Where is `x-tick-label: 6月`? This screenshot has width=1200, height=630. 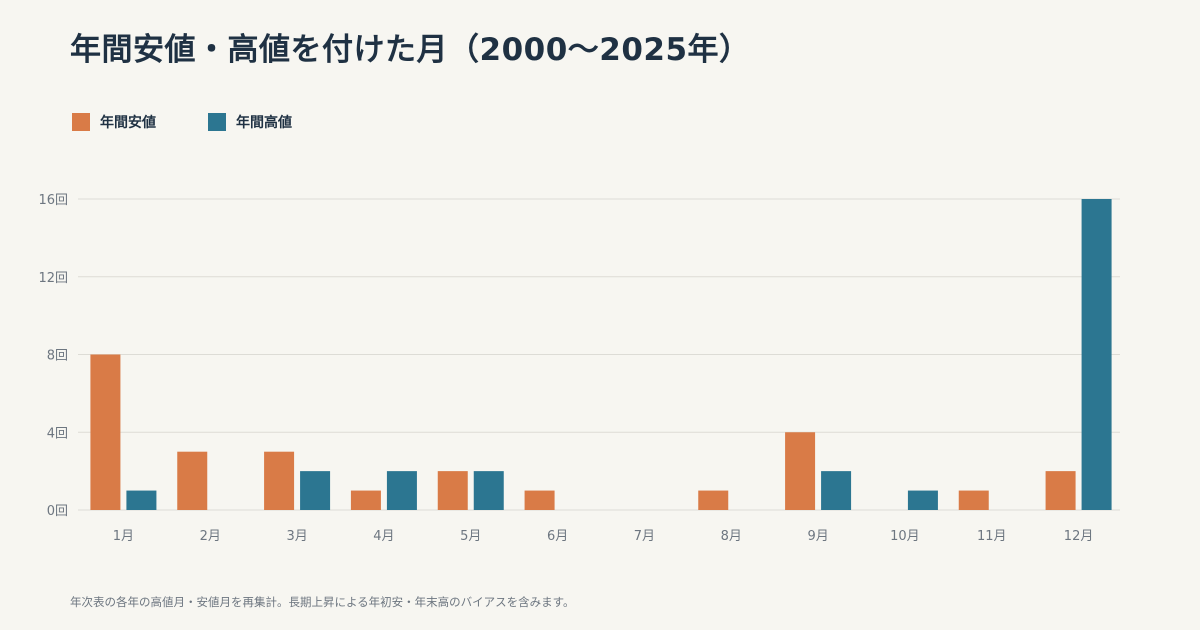 x-tick-label: 6月 is located at coordinates (557, 536).